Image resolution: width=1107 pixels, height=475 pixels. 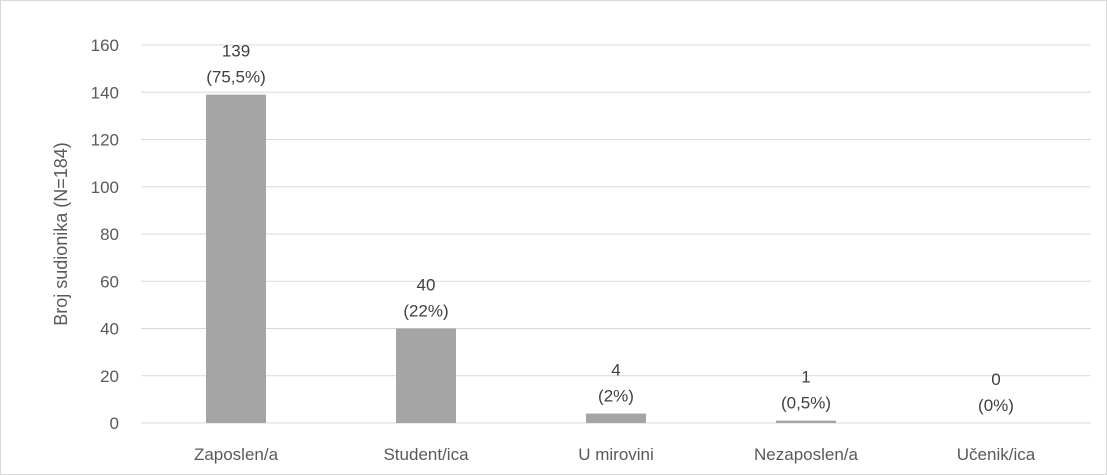 I want to click on y-axis-title: Broj sudionika (N=184), so click(x=61, y=234).